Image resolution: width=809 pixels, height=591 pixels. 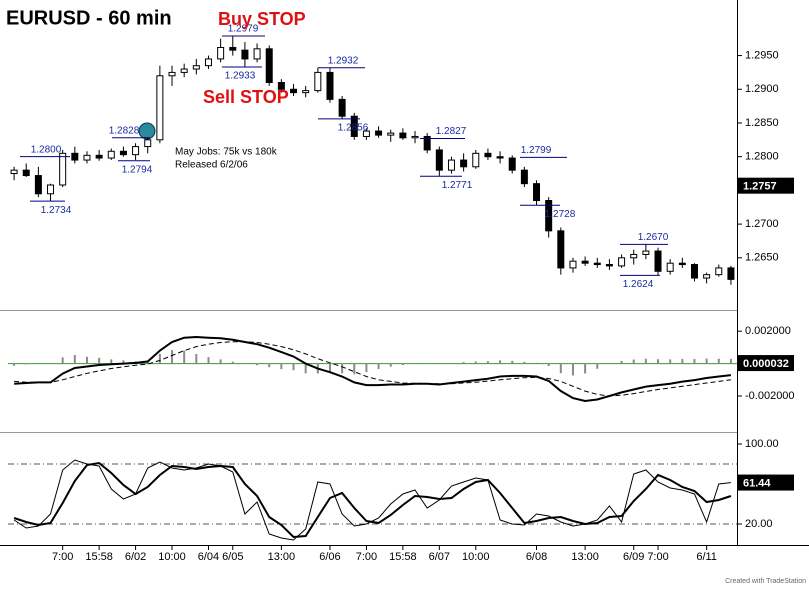 What do you see at coordinates (770, 396) in the screenshot?
I see `y-tick-label: -0.002000` at bounding box center [770, 396].